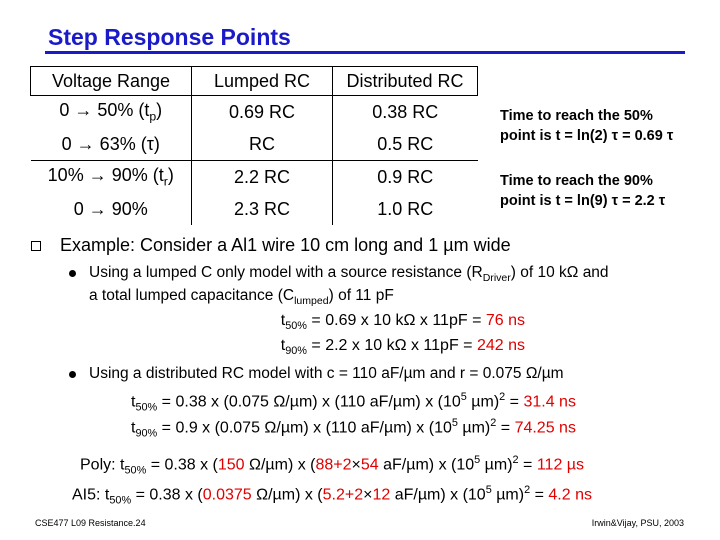 This screenshot has width=720, height=540. I want to click on table-cell: 10% → 90% (tr), so click(111, 176).